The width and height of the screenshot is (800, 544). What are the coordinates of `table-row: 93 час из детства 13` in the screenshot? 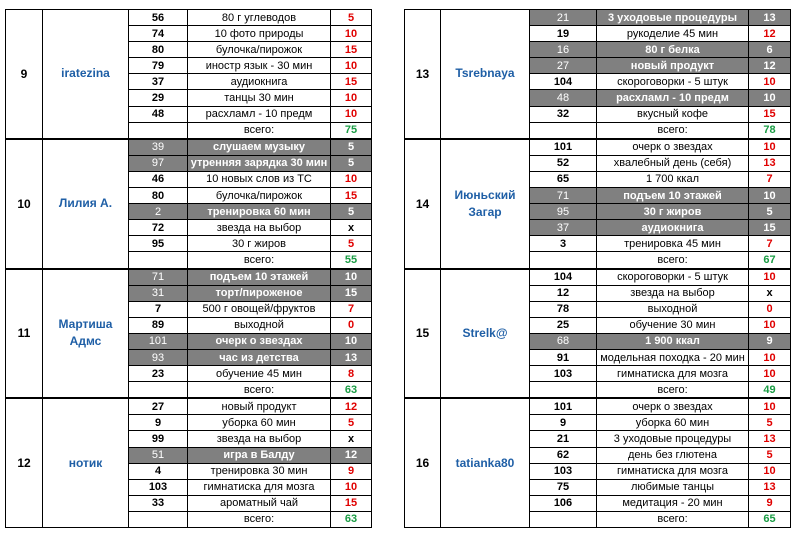 It's located at (189, 357).